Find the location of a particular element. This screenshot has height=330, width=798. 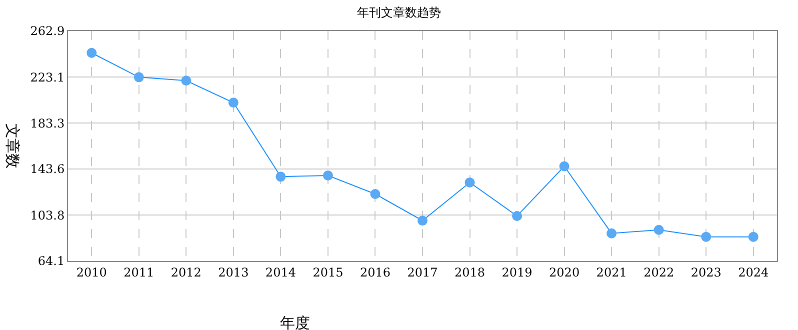

y-tick-label: 183.3 is located at coordinates (47, 123).